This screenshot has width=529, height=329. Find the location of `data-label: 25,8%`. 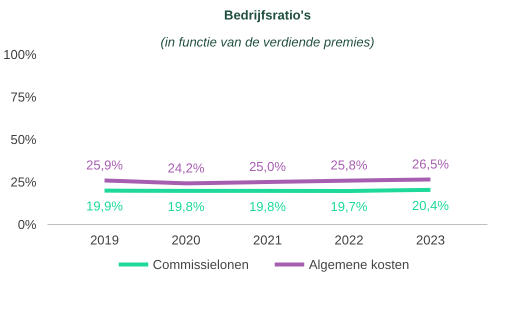

data-label: 25,8% is located at coordinates (349, 165).